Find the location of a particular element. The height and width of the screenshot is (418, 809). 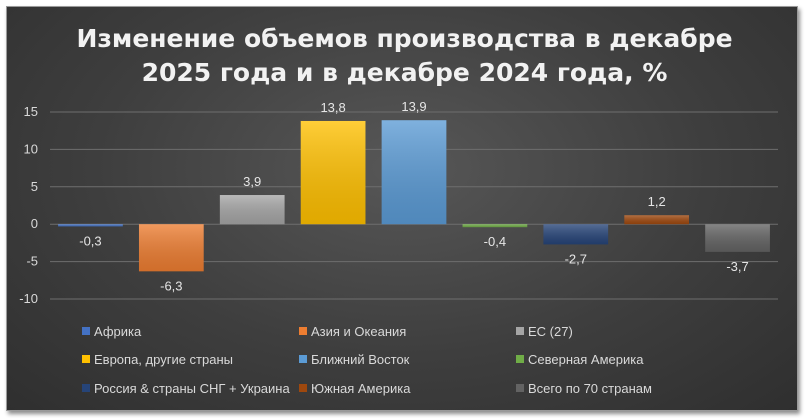

legend-label: Ближний Восток is located at coordinates (360, 359).